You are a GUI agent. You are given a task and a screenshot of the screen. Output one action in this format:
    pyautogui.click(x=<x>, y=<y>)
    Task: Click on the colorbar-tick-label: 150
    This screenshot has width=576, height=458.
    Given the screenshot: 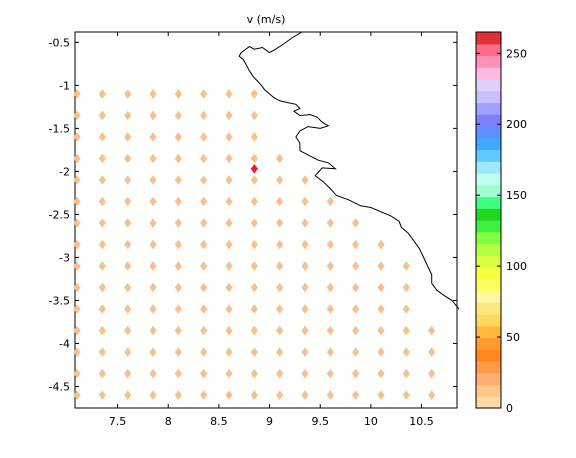 What is the action you would take?
    pyautogui.click(x=516, y=195)
    